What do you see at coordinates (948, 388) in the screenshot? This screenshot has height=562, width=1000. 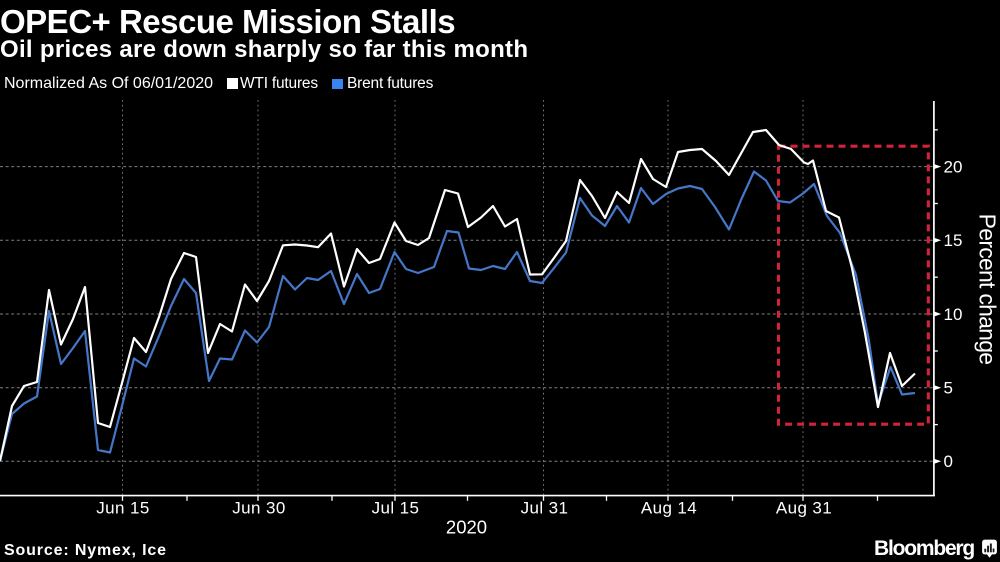 I see `svg-text: 5` at bounding box center [948, 388].